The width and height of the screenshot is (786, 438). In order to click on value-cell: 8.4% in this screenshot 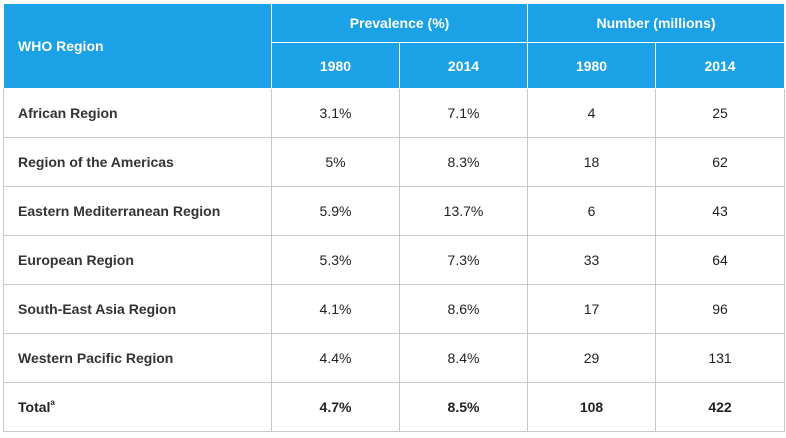, I will do `click(463, 358)`.